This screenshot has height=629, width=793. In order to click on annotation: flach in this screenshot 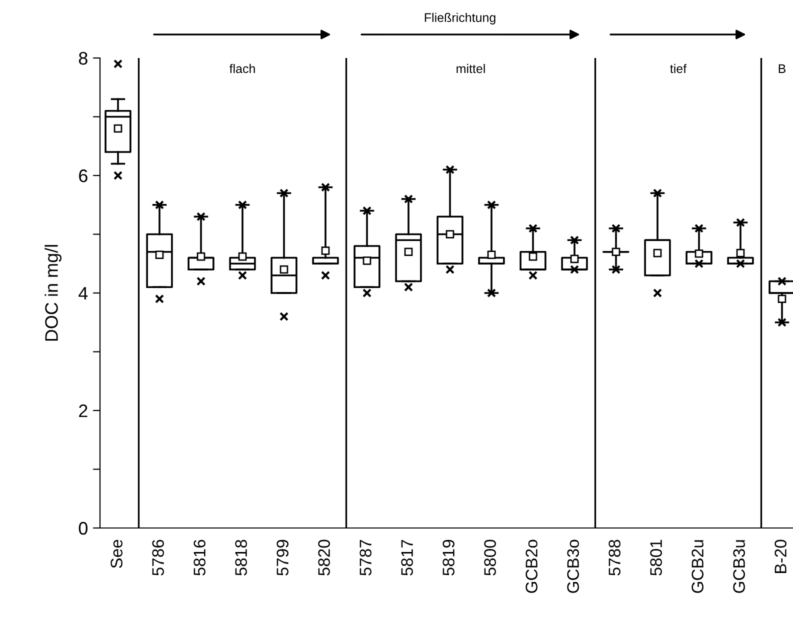, I will do `click(242, 69)`.